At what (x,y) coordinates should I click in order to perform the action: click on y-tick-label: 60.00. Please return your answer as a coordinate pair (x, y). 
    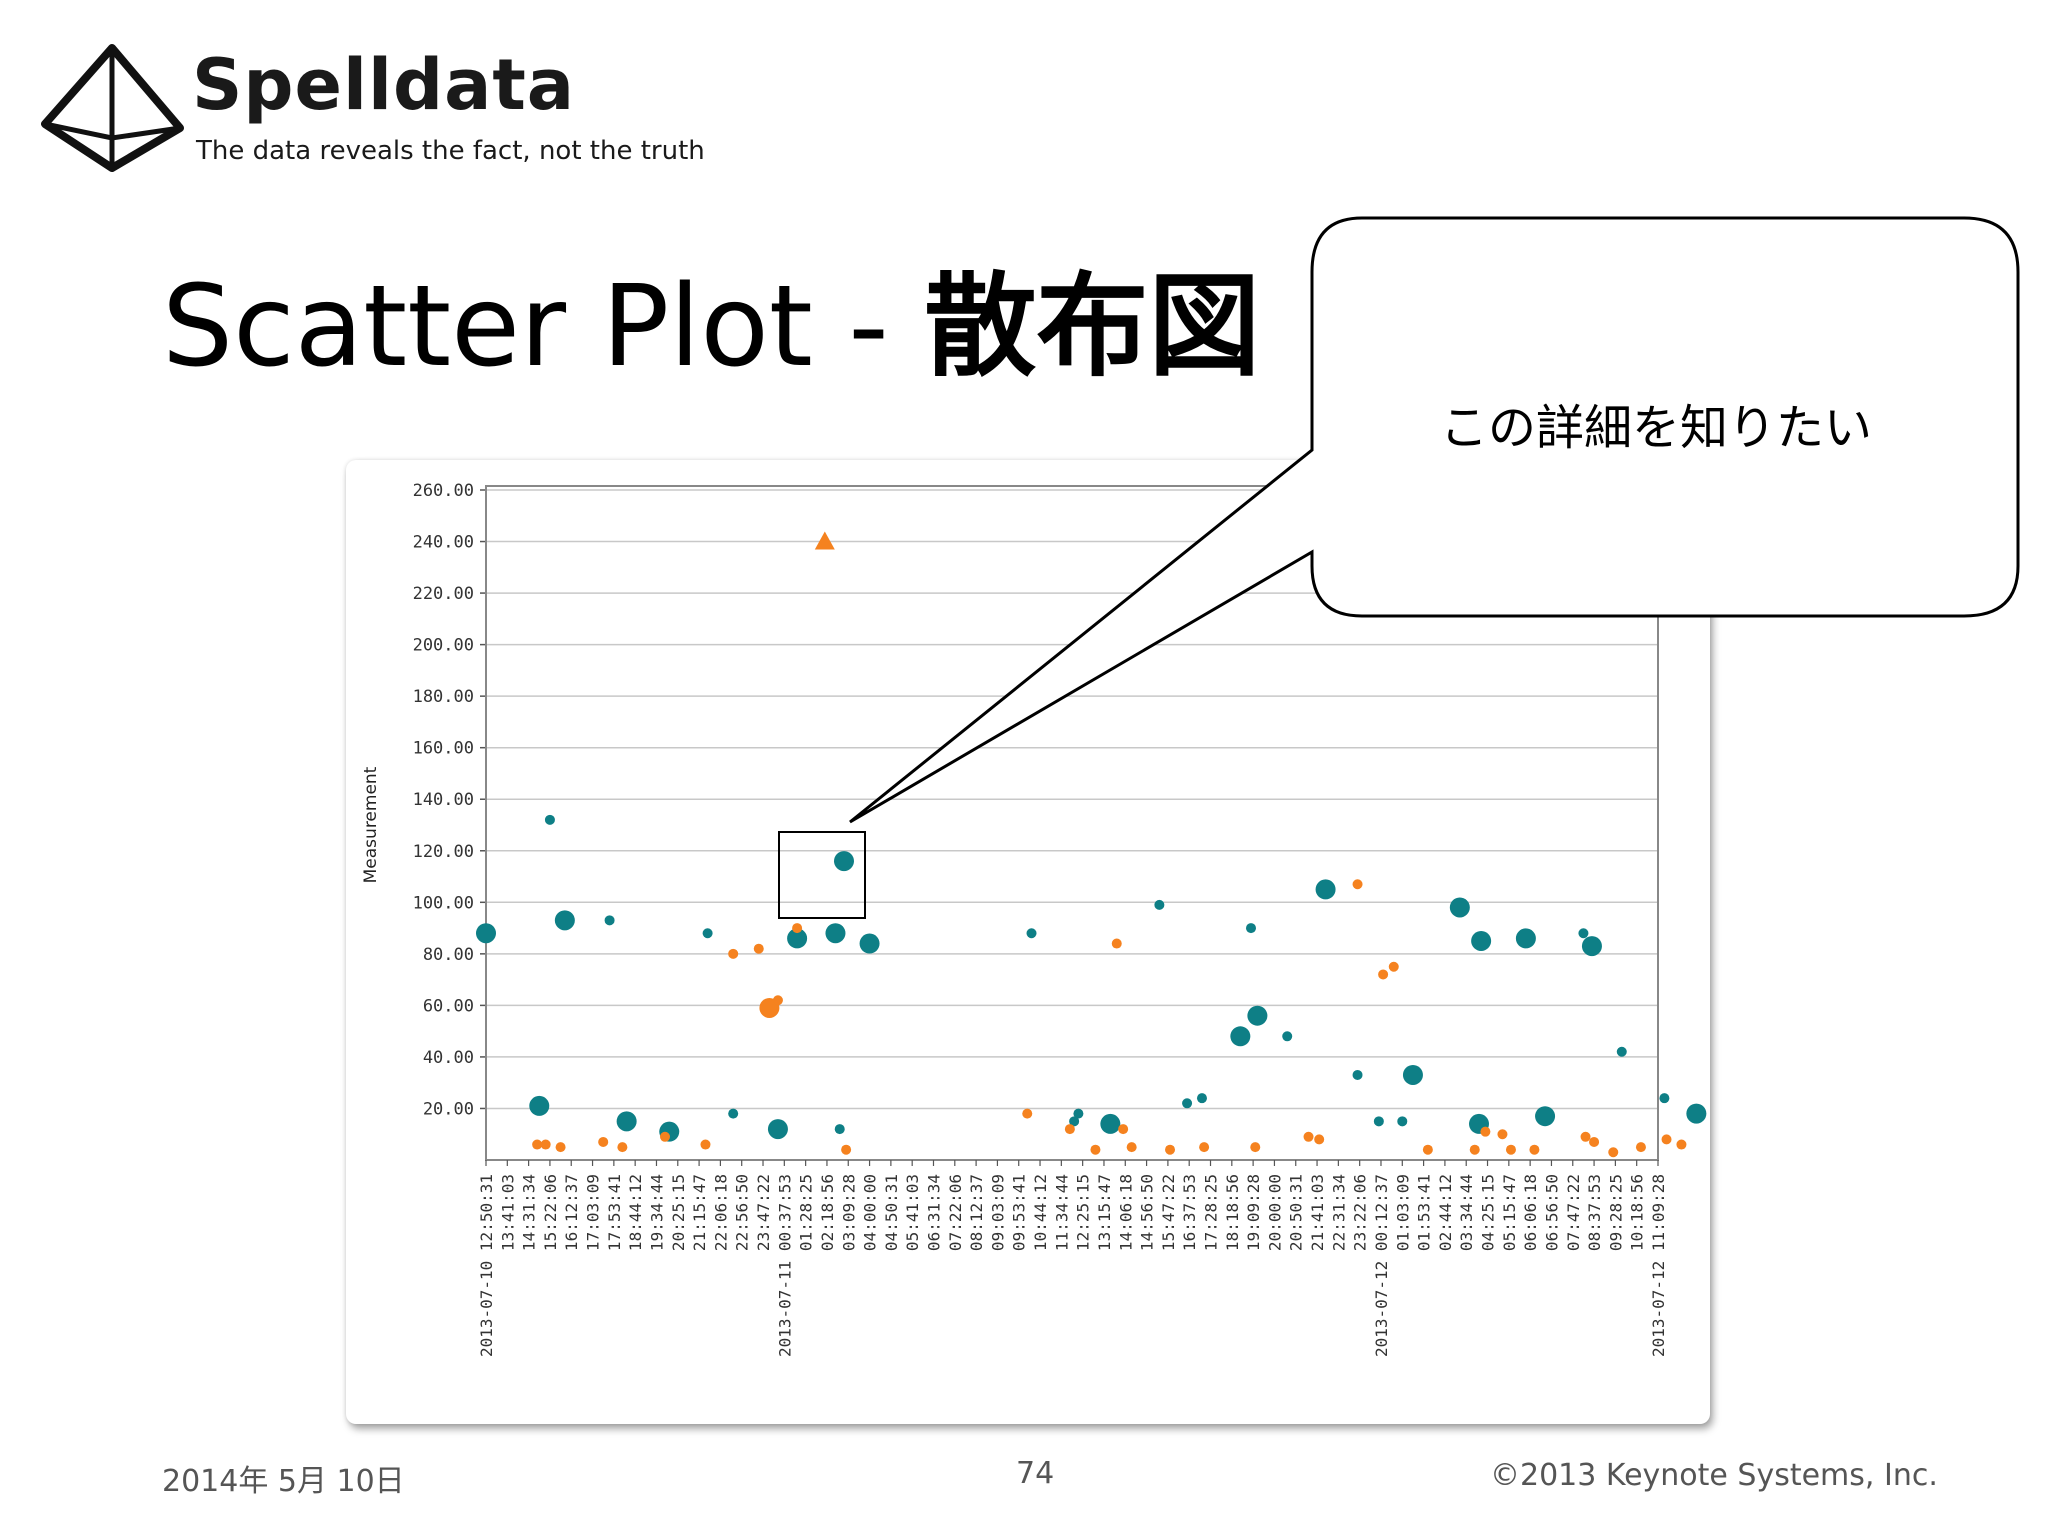
    Looking at the image, I should click on (448, 1006).